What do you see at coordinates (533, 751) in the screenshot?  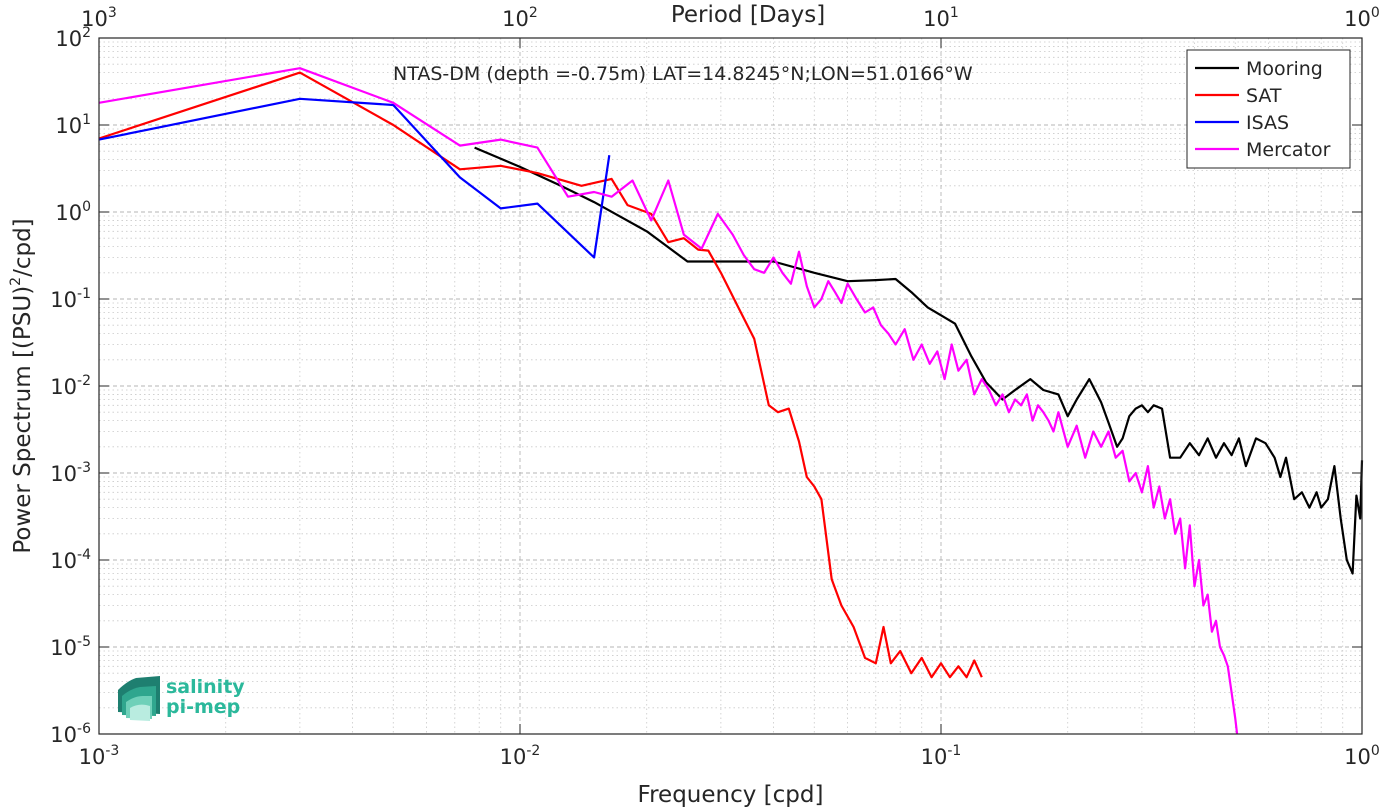 I see `x-tick-label-exponent: -2` at bounding box center [533, 751].